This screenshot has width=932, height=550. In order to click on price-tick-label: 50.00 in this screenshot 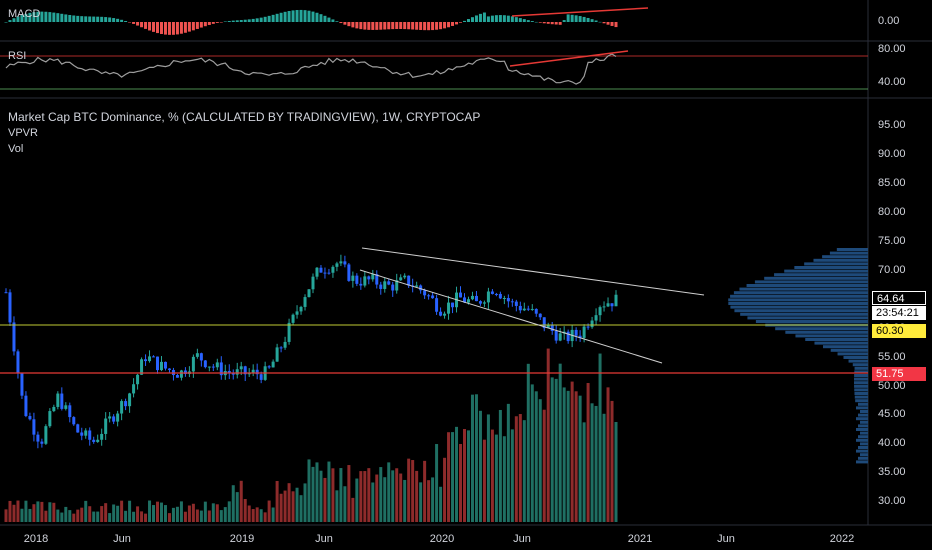, I will do `click(892, 386)`.